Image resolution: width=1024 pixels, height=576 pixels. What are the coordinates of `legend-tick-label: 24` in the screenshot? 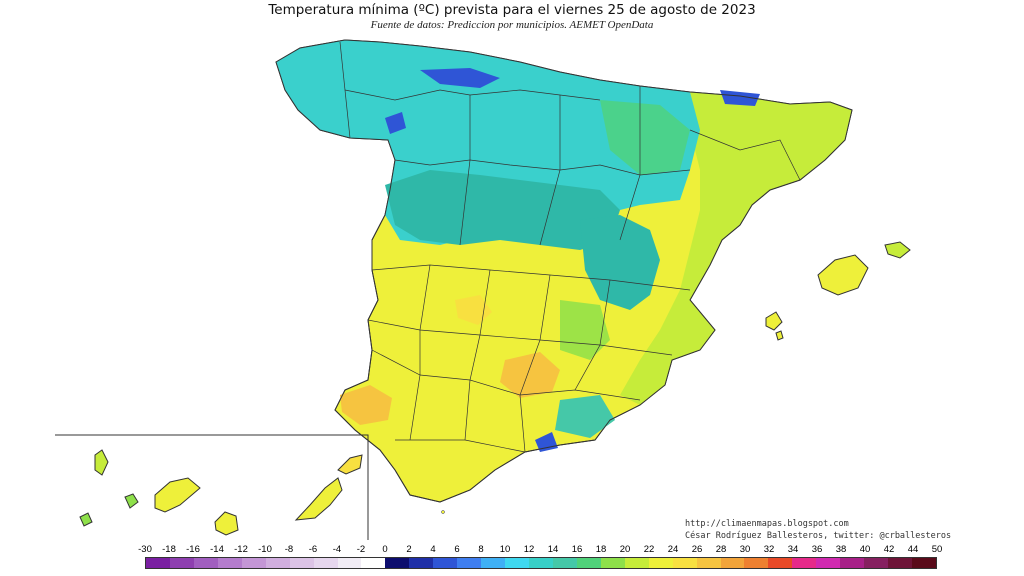 It's located at (673, 549).